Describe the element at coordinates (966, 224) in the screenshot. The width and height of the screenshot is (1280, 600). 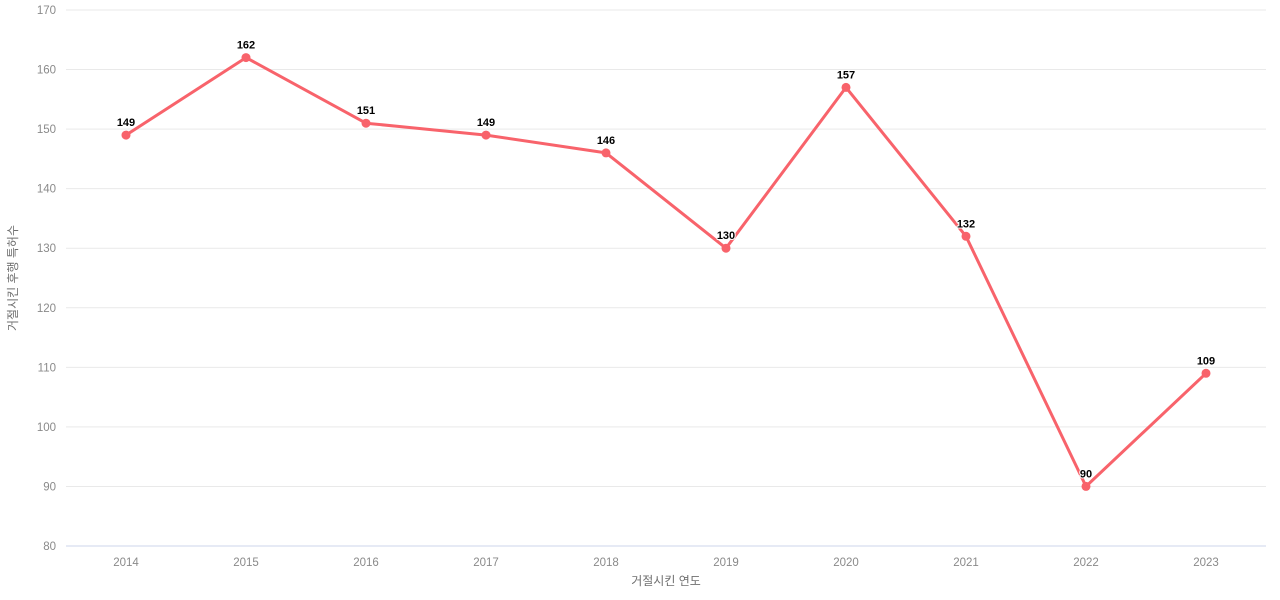
I see `data-point-label: 132` at that location.